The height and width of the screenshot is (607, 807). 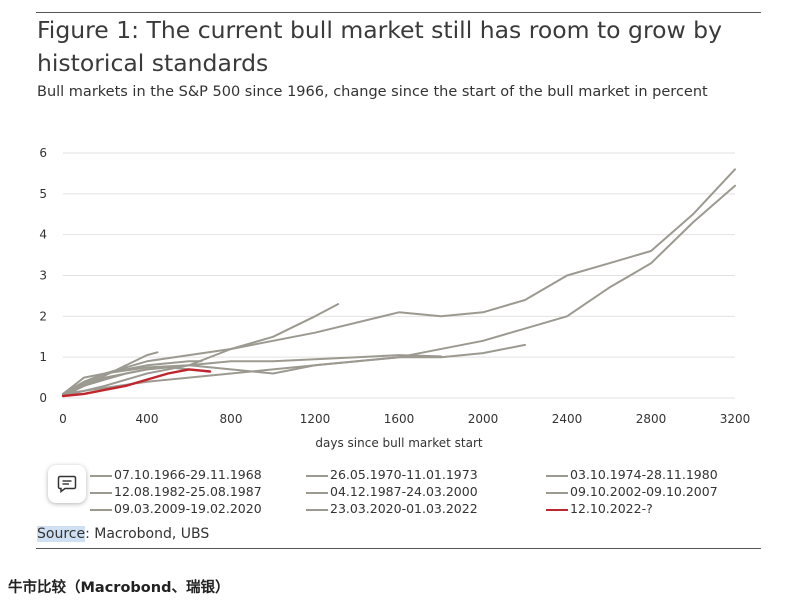 What do you see at coordinates (404, 474) in the screenshot?
I see `legend-label: 26.05.1970-11.01.1973` at bounding box center [404, 474].